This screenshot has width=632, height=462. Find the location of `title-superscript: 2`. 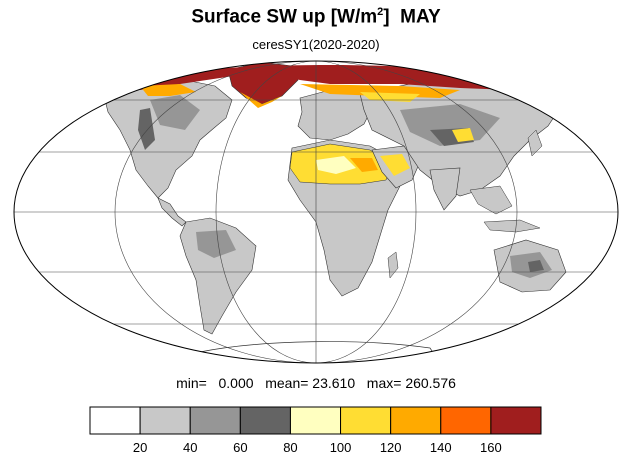

title-superscript: 2 is located at coordinates (380, 12).